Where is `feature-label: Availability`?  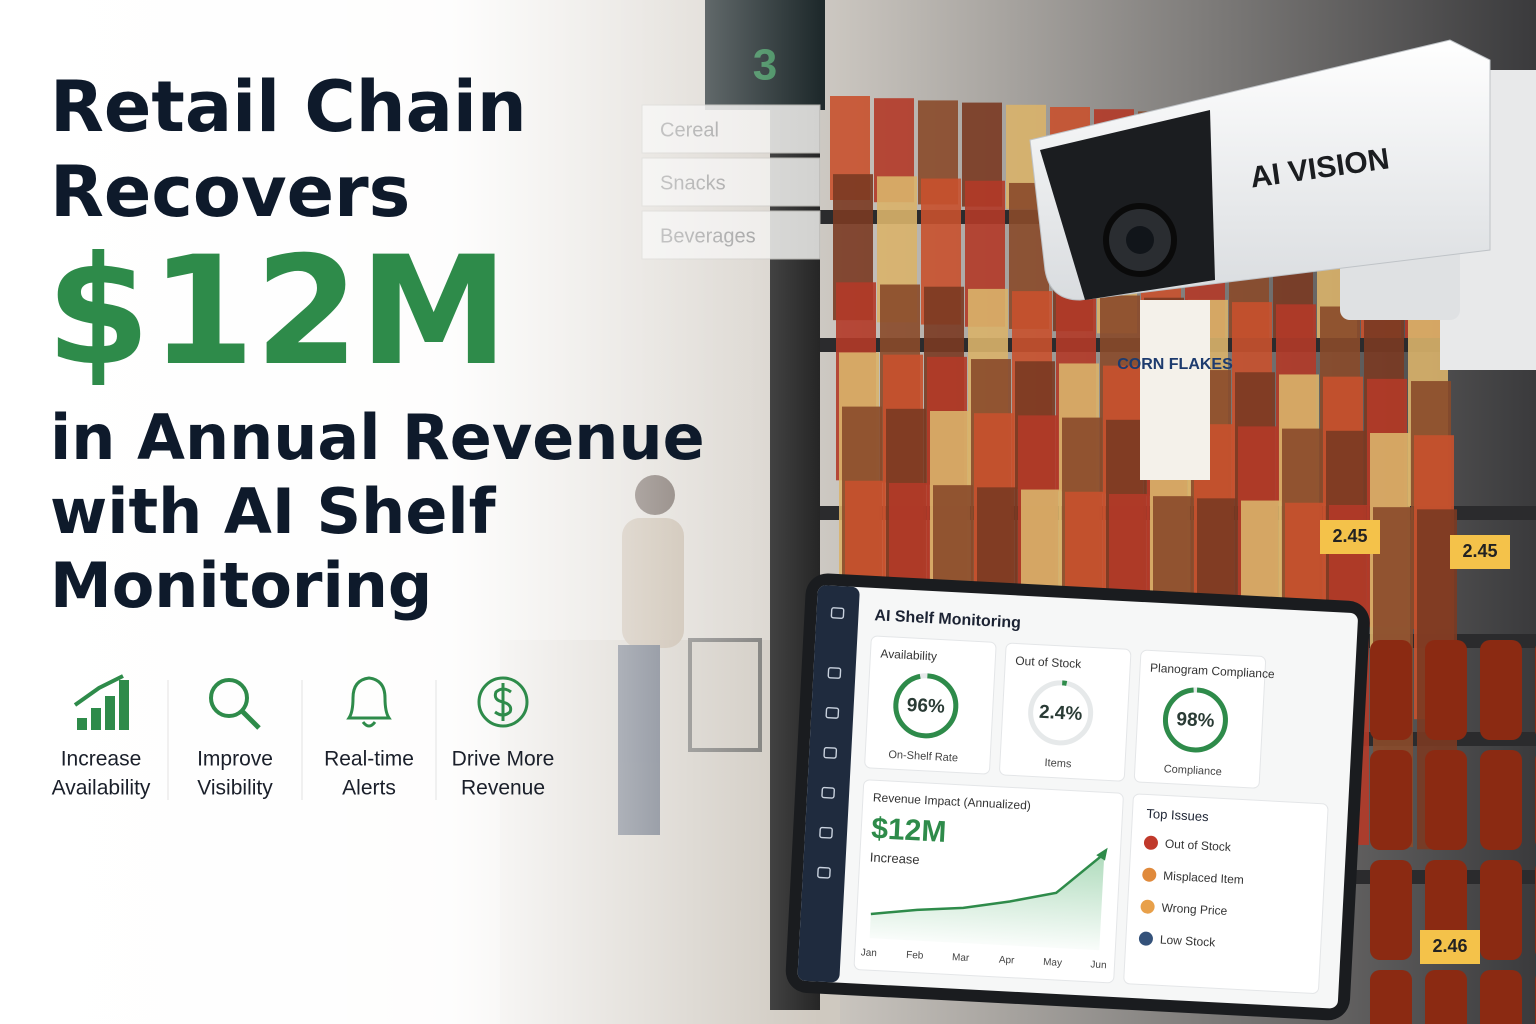
feature-label: Availability is located at coordinates (101, 788).